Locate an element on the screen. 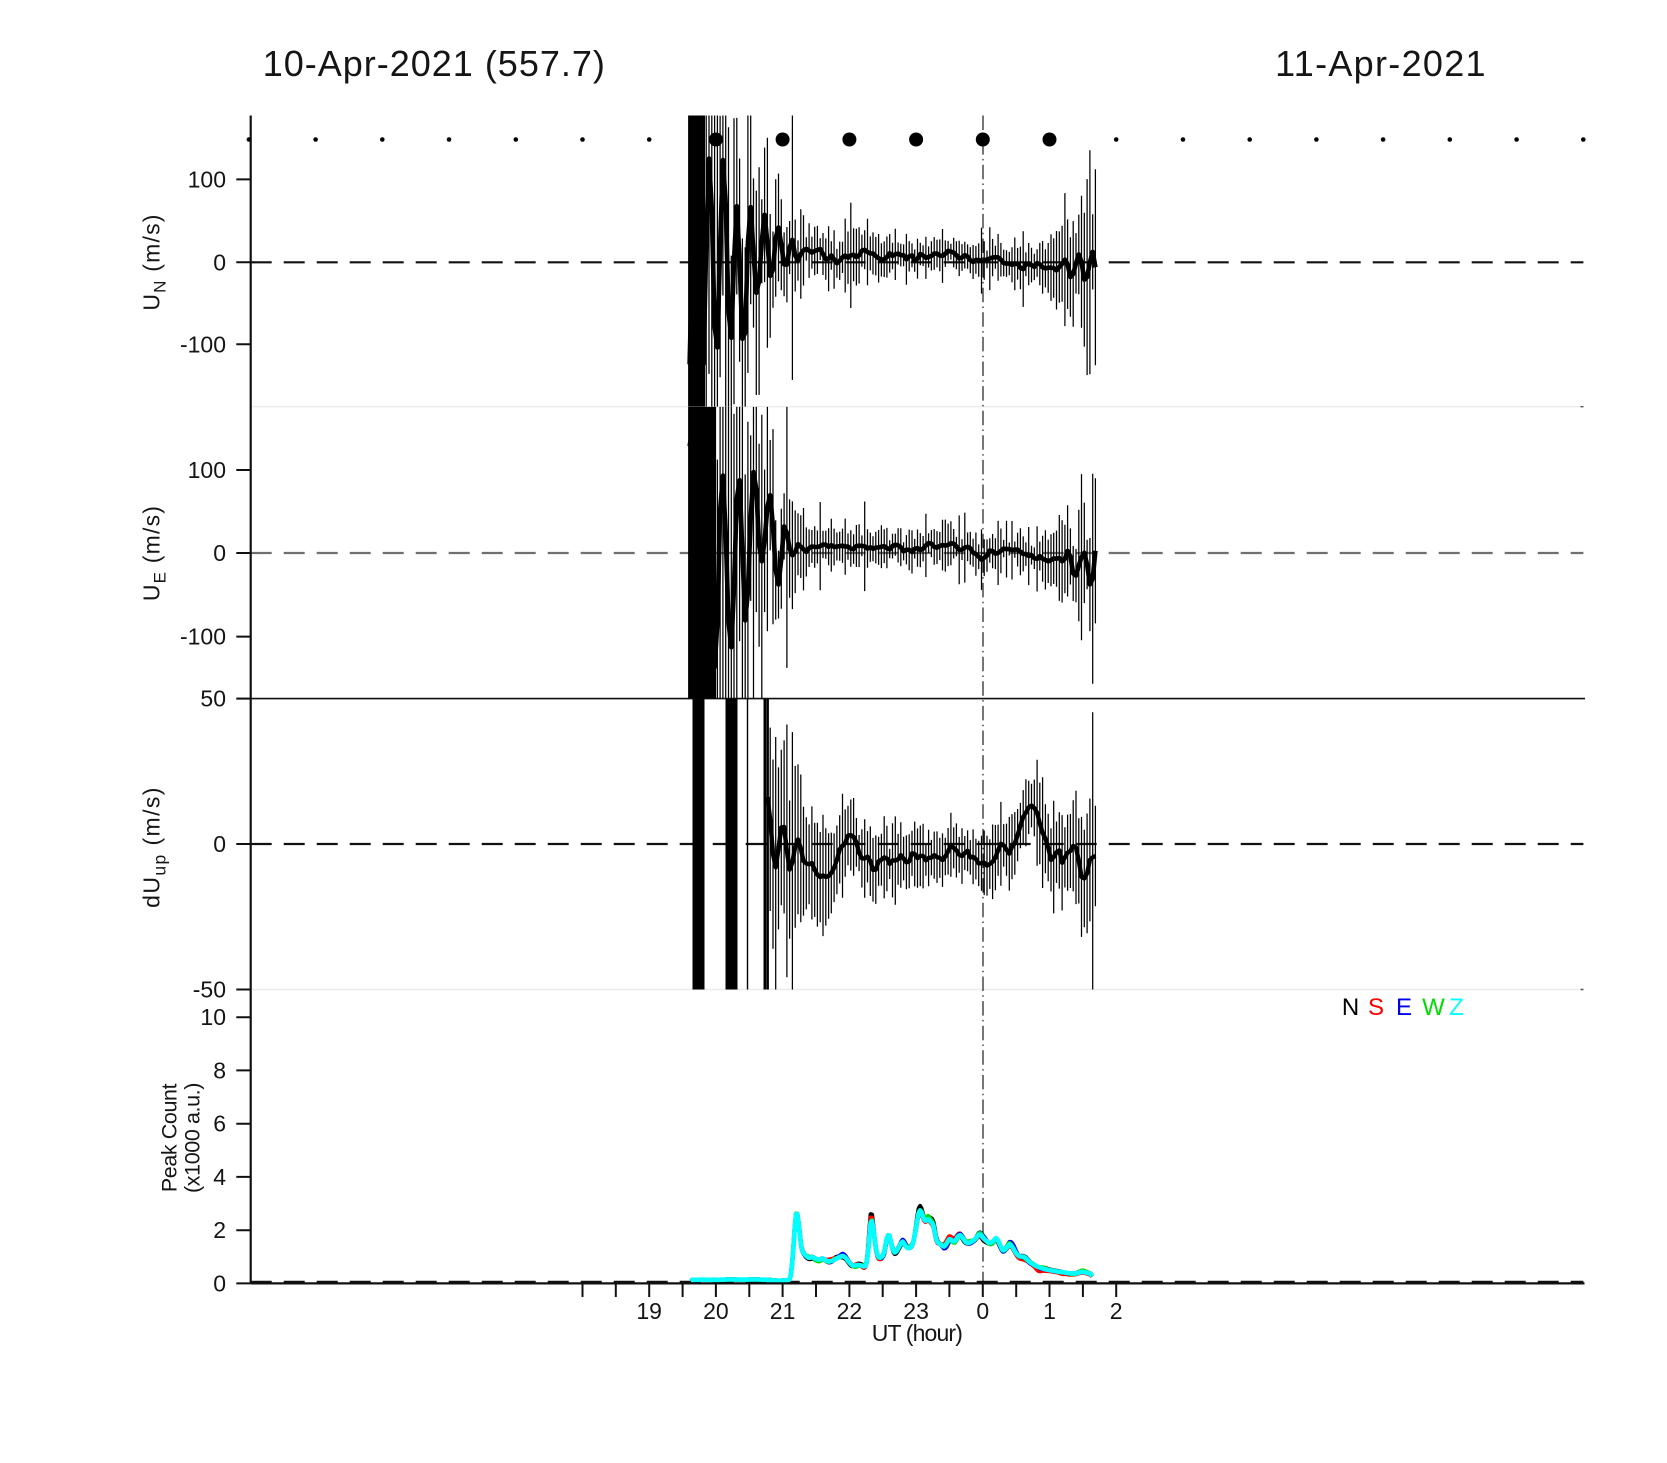 This screenshot has width=1667, height=1463. svg-text: 11-Apr-2021 is located at coordinates (1381, 63).